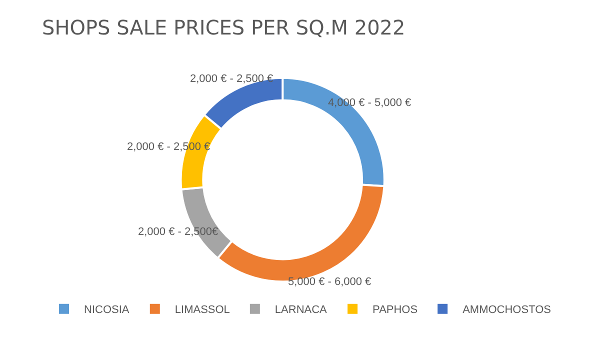 The width and height of the screenshot is (600, 339). What do you see at coordinates (395, 310) in the screenshot?
I see `legend-label: PAPHOS` at bounding box center [395, 310].